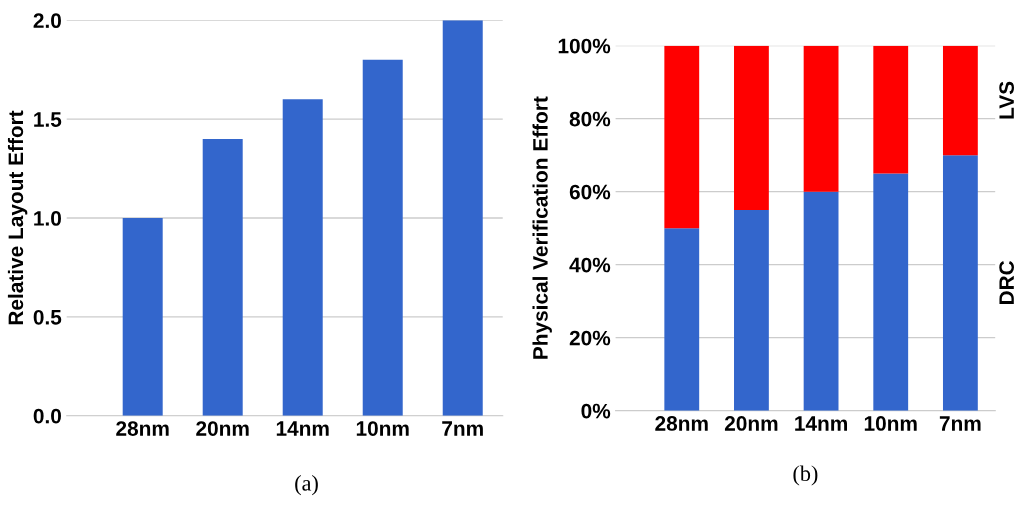  Describe the element at coordinates (47, 21) in the screenshot. I see `y-tick-label: 2.0` at that location.